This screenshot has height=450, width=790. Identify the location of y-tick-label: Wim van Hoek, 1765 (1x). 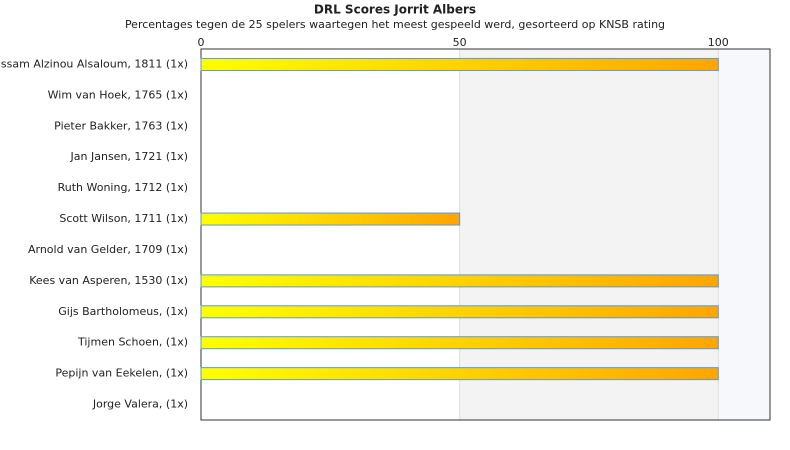
(118, 94).